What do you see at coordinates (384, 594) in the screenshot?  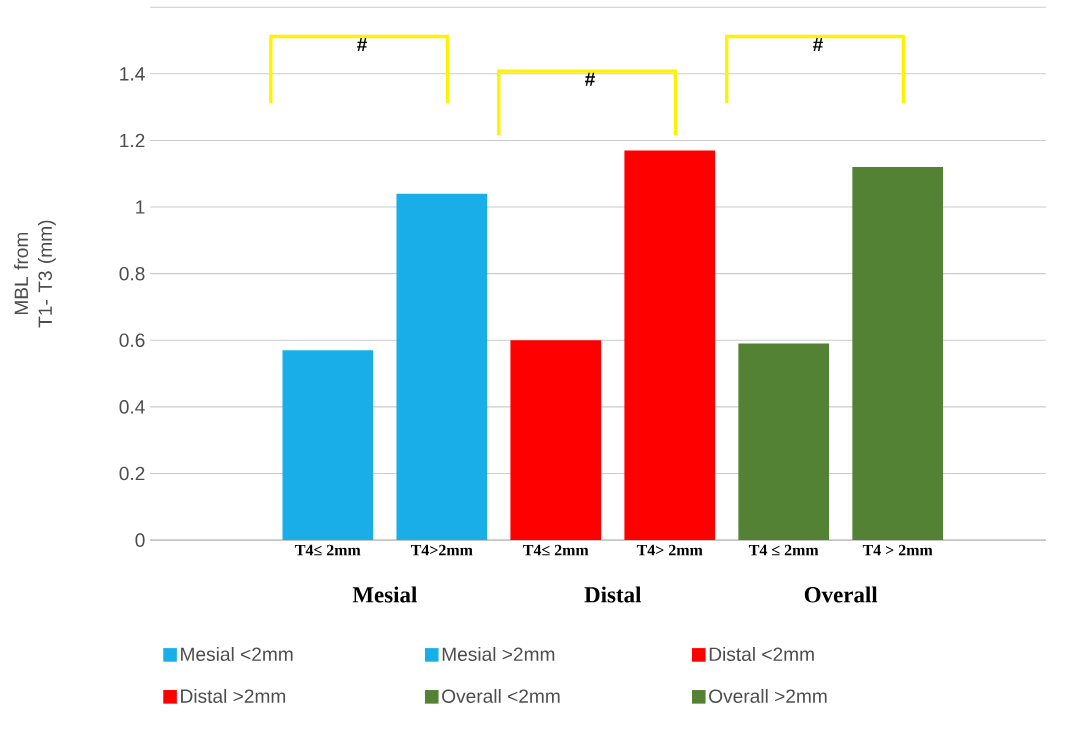 I see `text: Mesial` at bounding box center [384, 594].